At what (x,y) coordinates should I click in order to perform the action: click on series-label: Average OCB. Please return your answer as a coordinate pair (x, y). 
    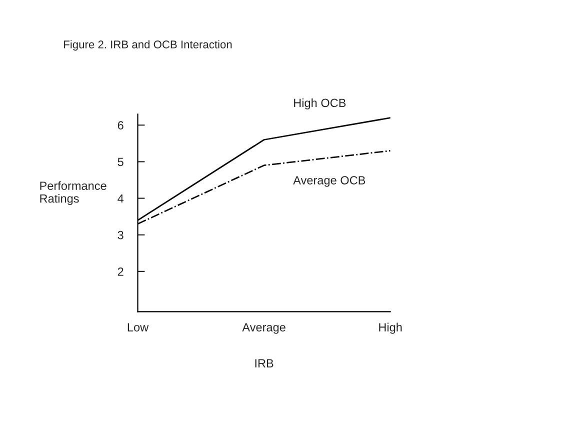
    Looking at the image, I should click on (329, 181).